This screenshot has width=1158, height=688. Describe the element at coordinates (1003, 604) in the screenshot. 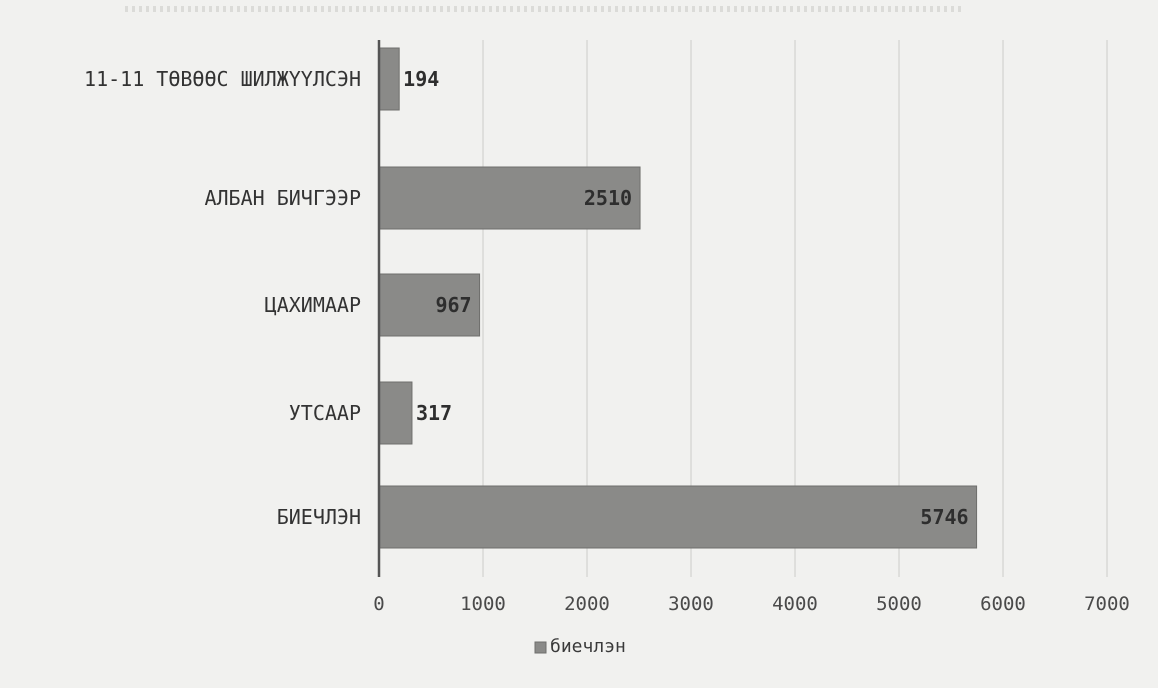

I see `x-tick-label-6000: 6000` at that location.